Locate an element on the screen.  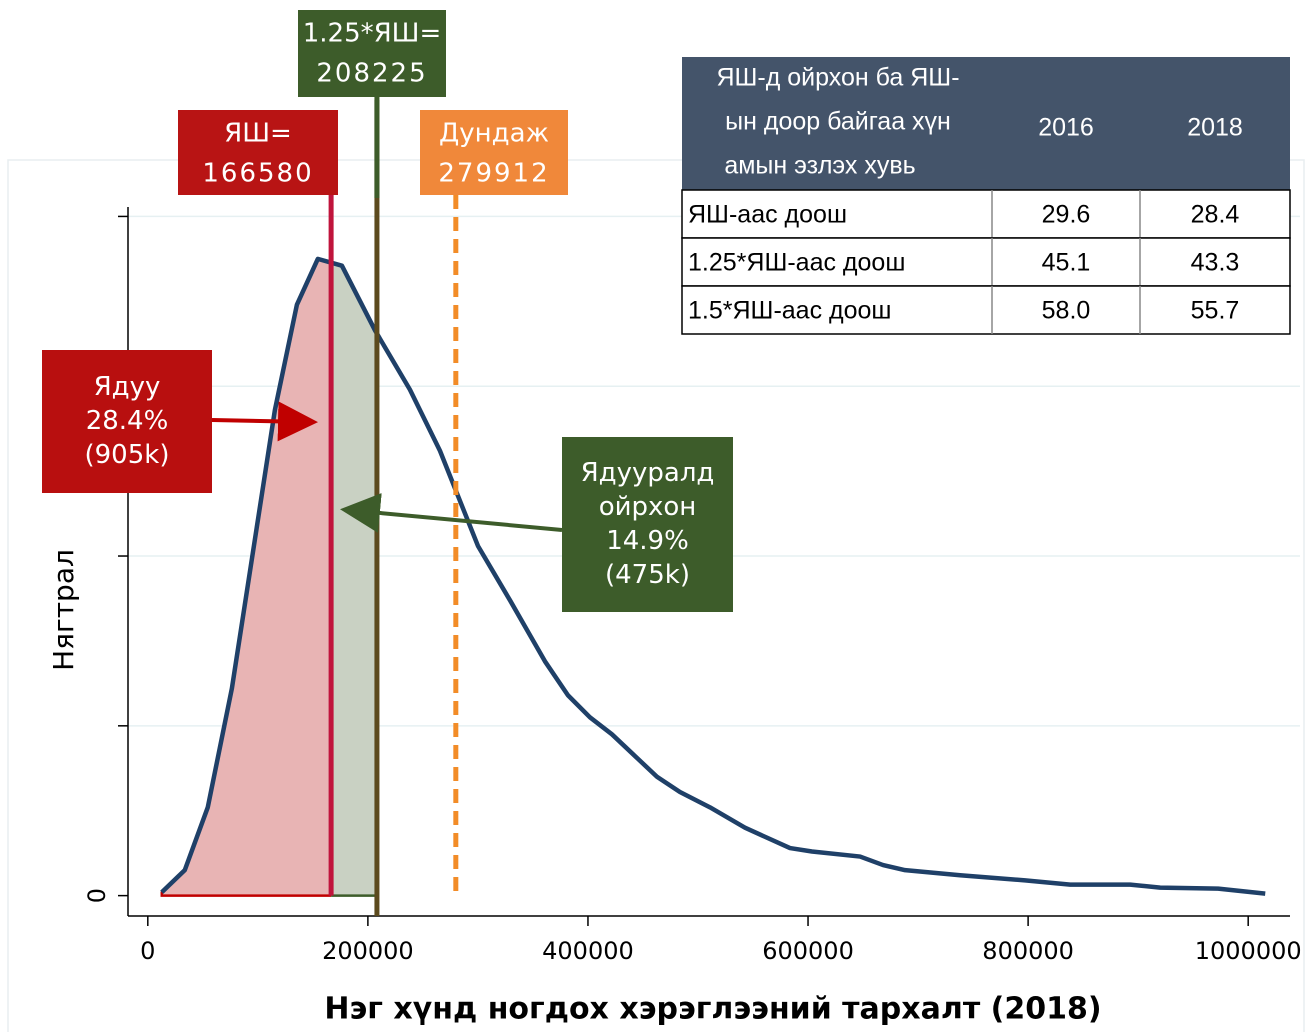
table-cell: 29.6 is located at coordinates (1066, 215).